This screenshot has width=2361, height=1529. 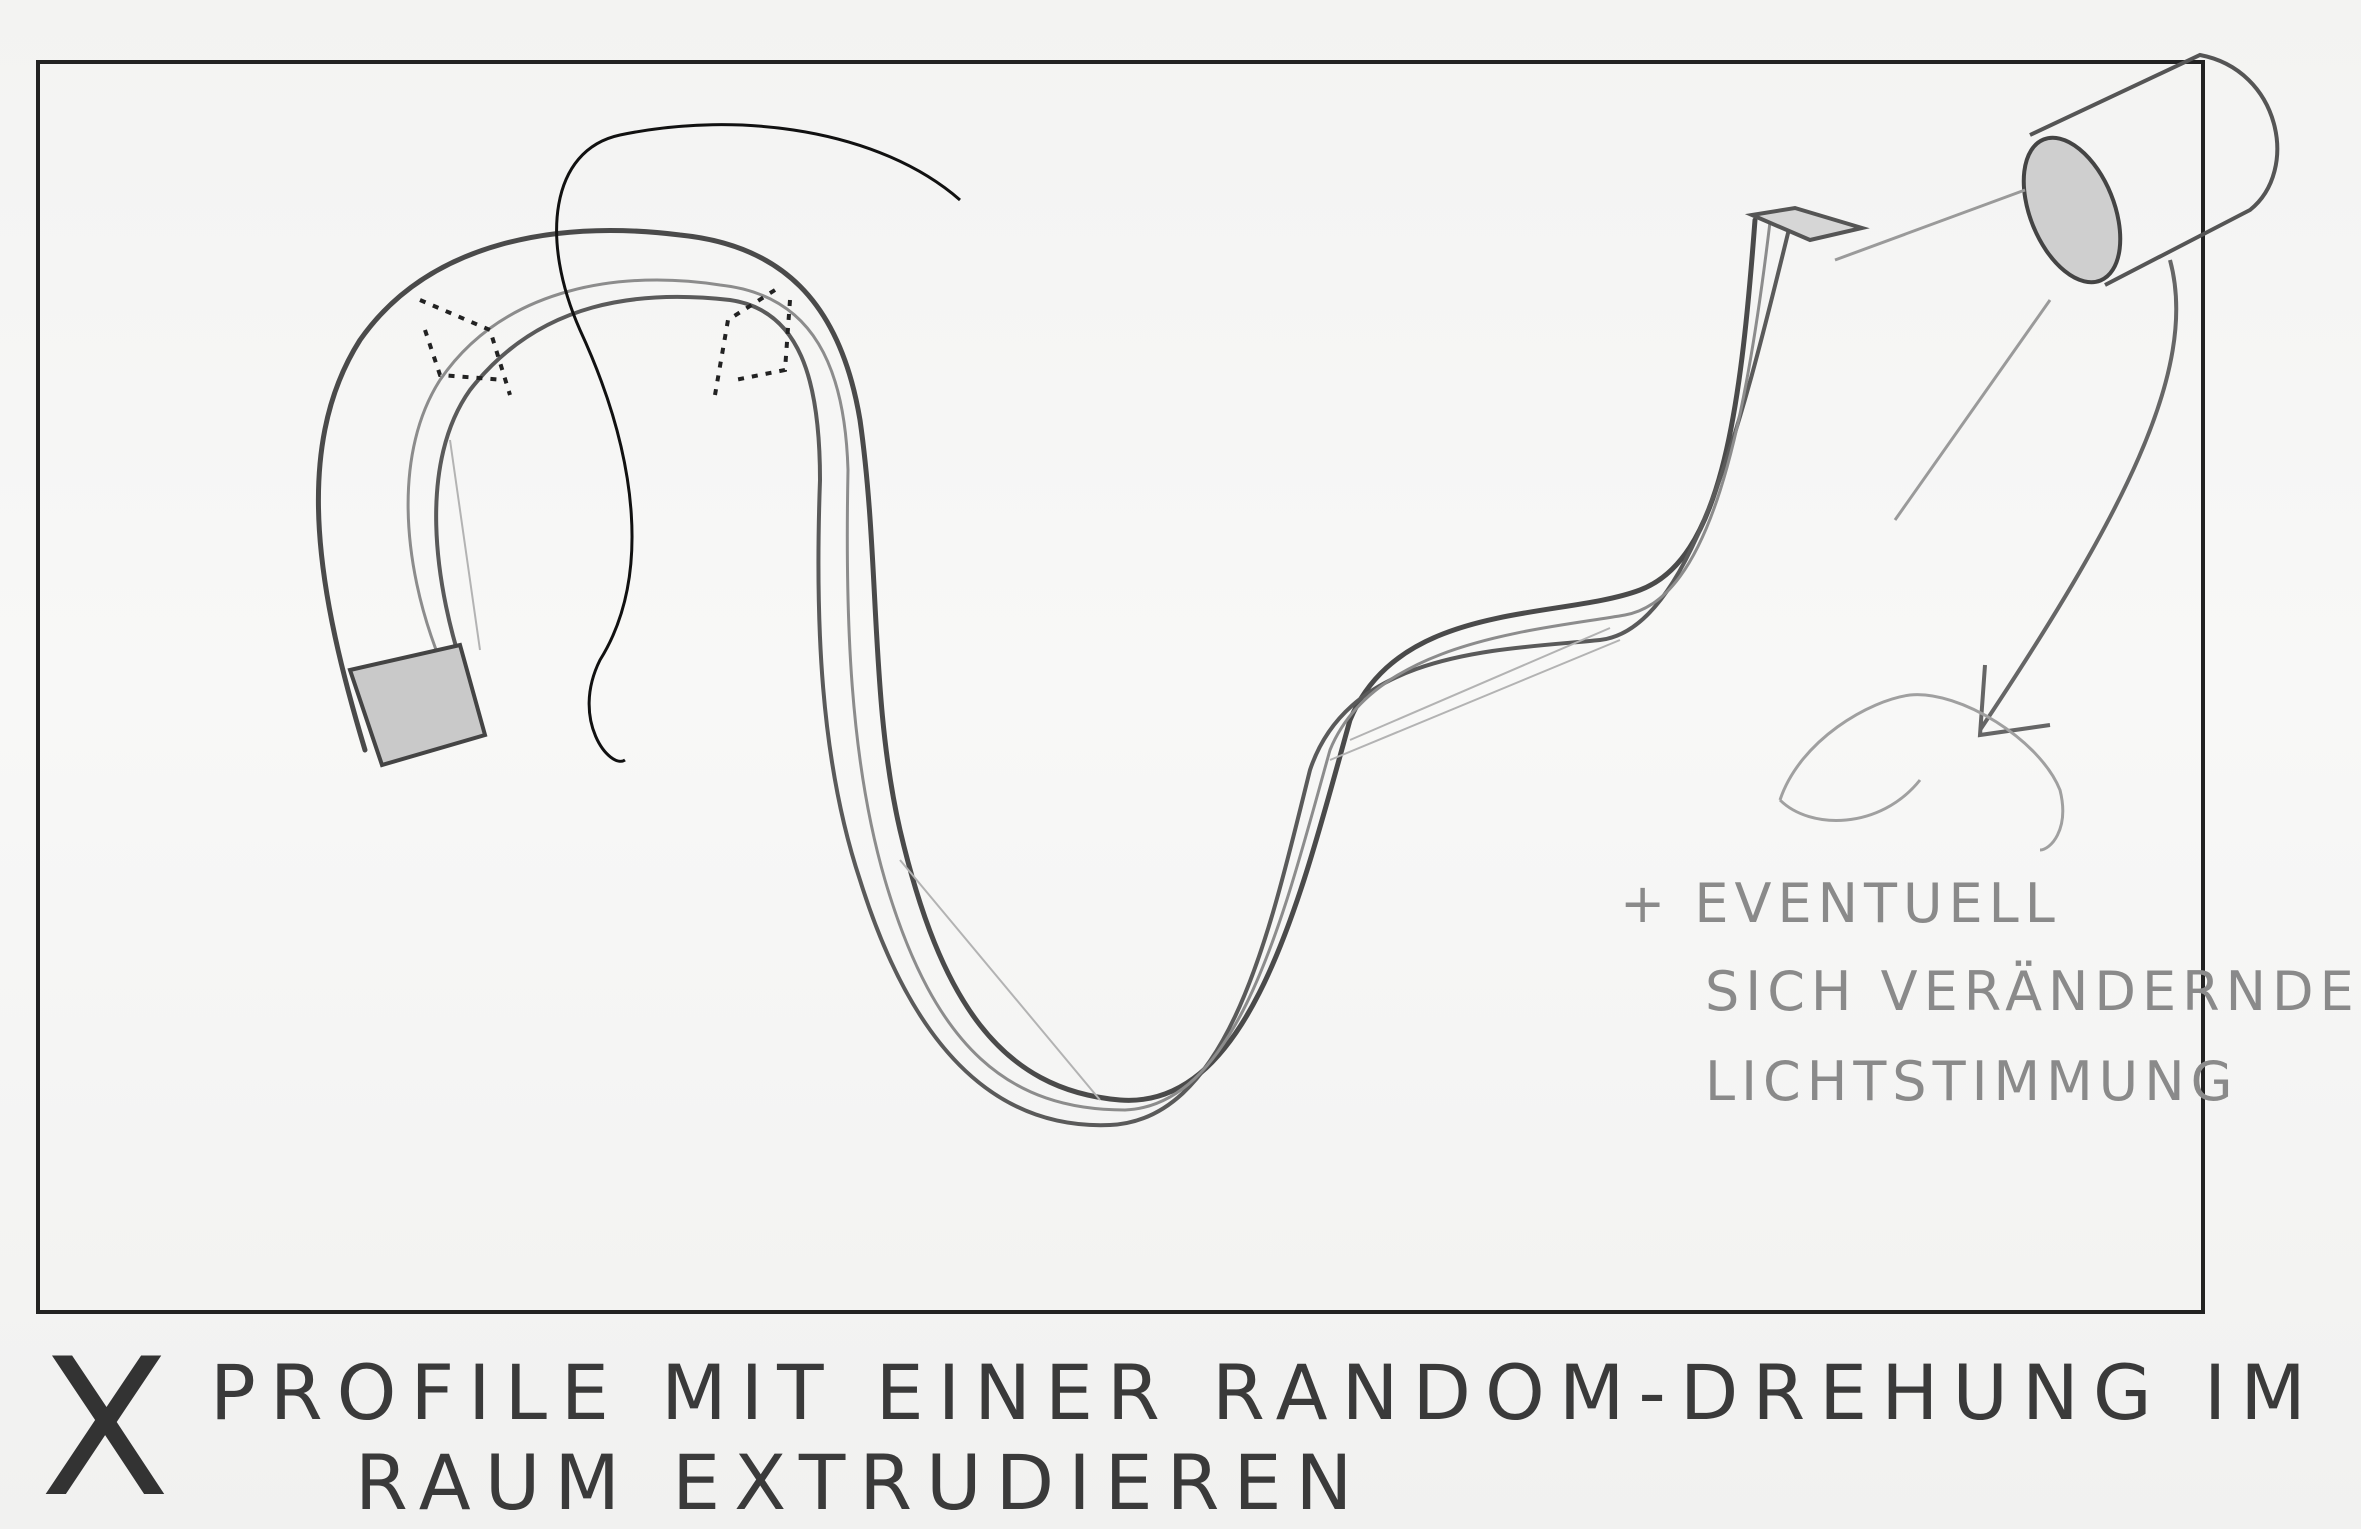 I want to click on note-line-lichtstimmung: LICHTSTIMMUNG, so click(x=1972, y=1081).